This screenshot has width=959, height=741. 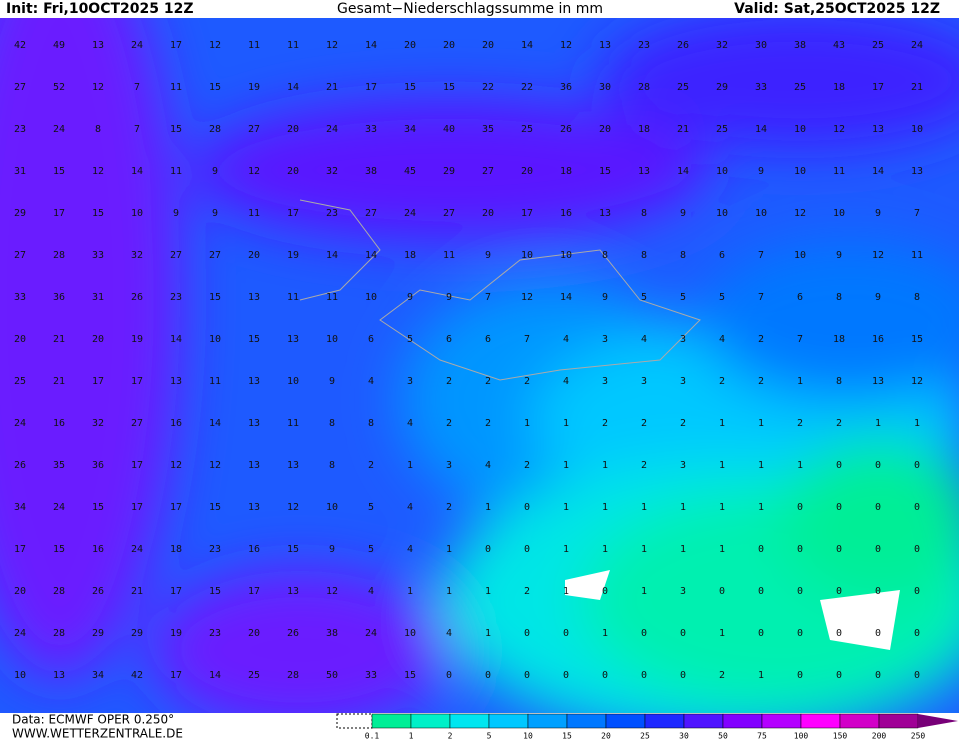 I want to click on legend-label: 250, so click(x=918, y=736).